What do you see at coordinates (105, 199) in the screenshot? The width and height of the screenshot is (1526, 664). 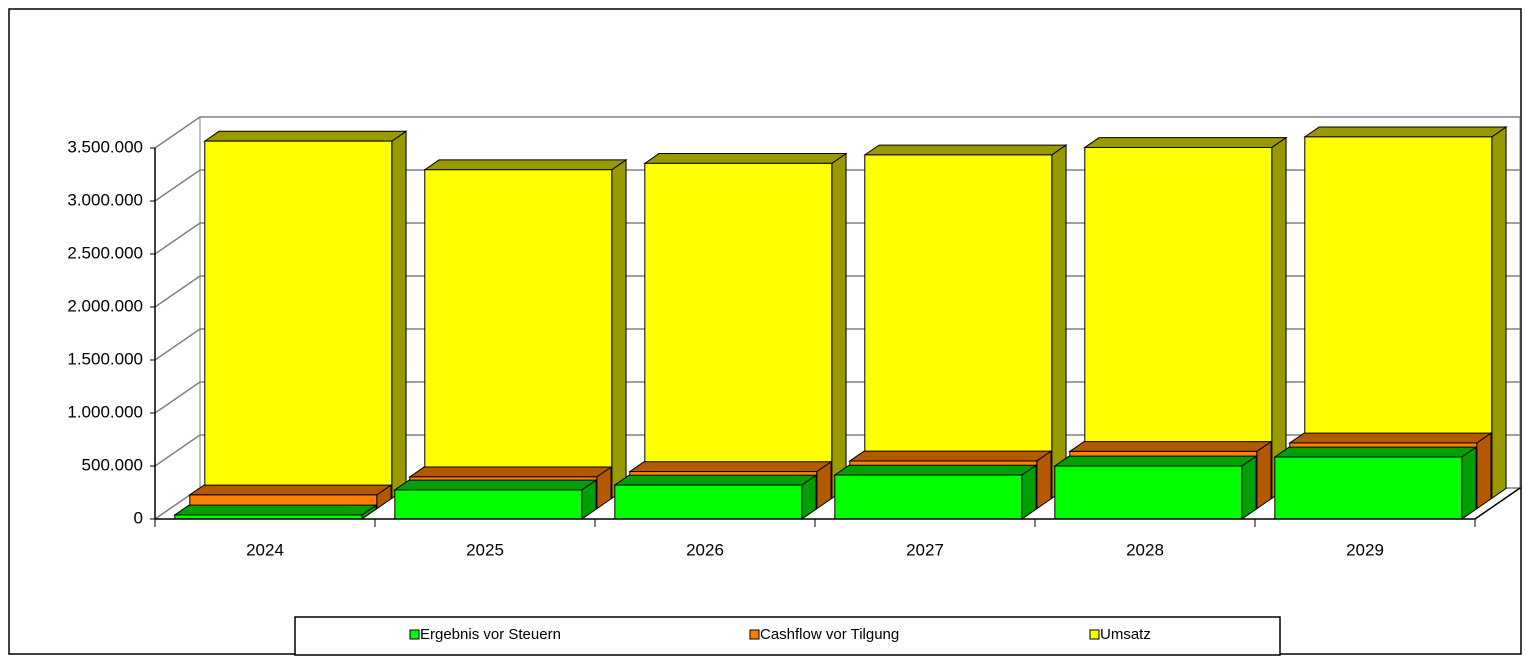 I see `y-tick-label: 3.000.000` at bounding box center [105, 199].